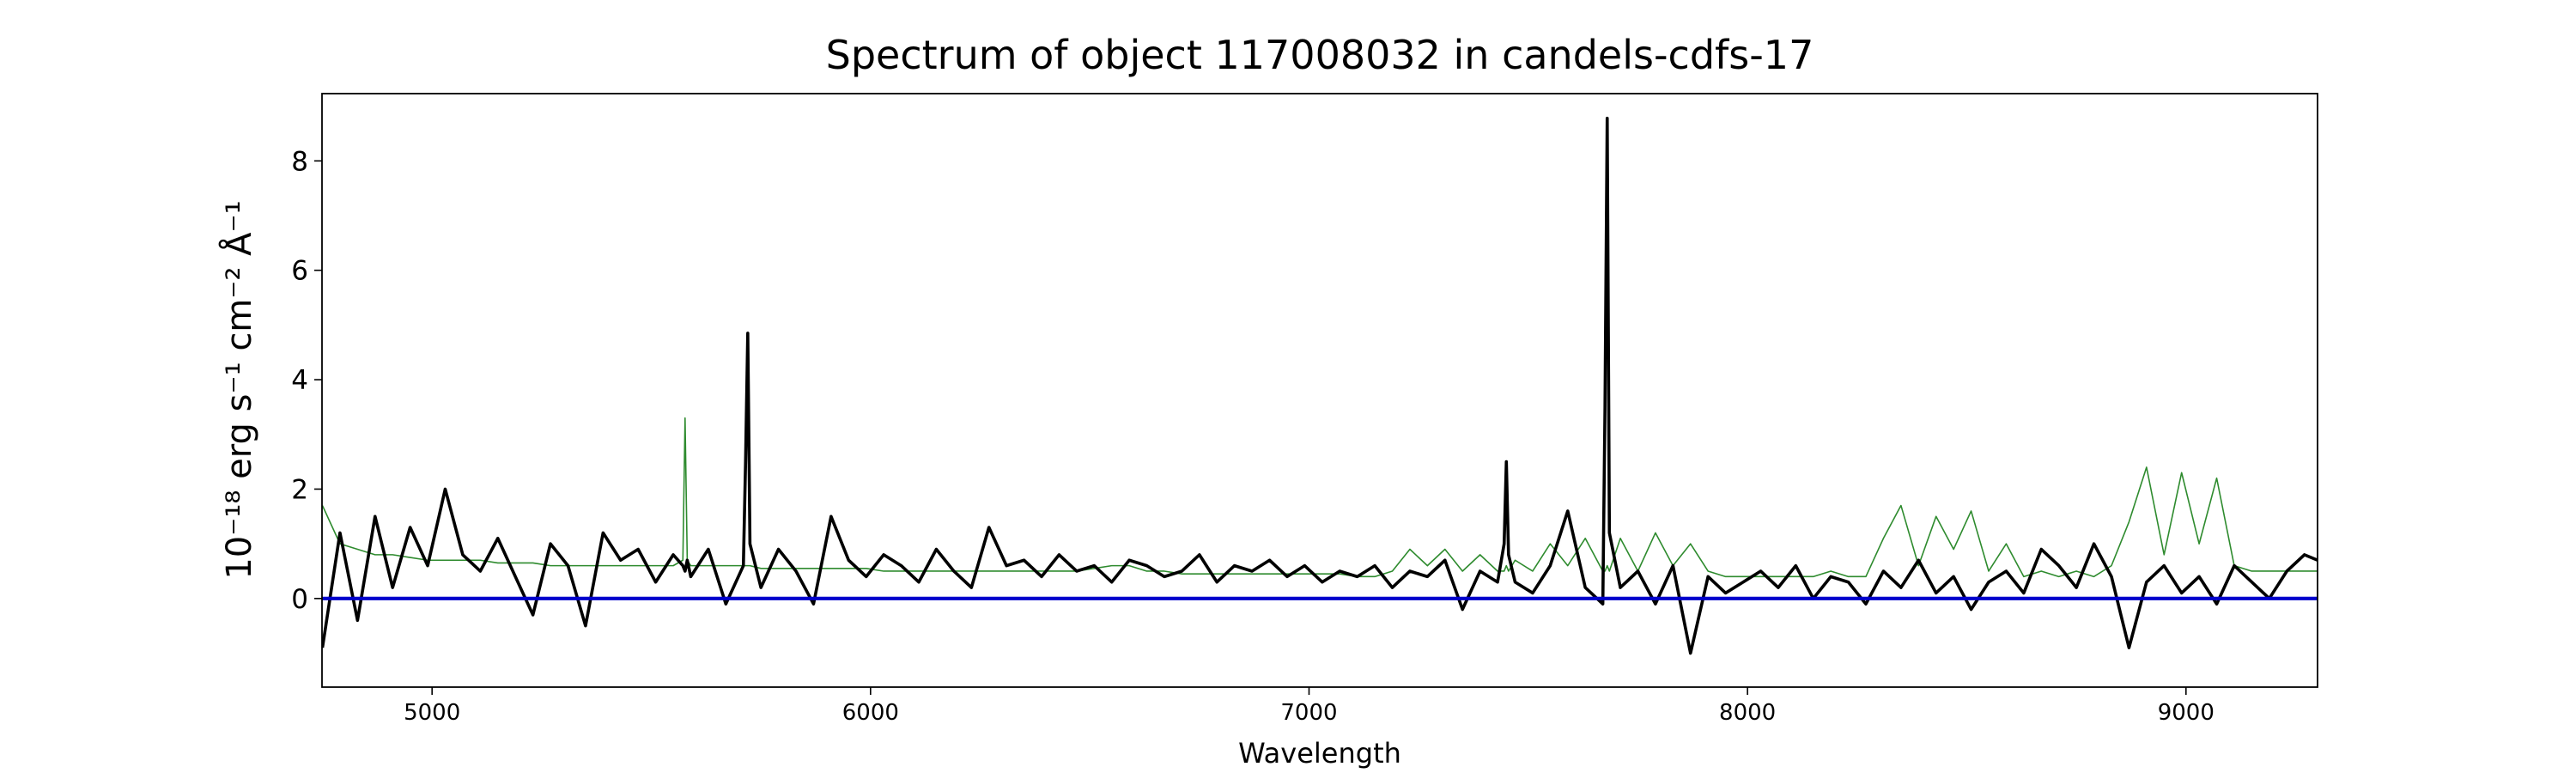 The width and height of the screenshot is (2576, 773). Describe the element at coordinates (300, 271) in the screenshot. I see `y-tick-label: 6` at that location.